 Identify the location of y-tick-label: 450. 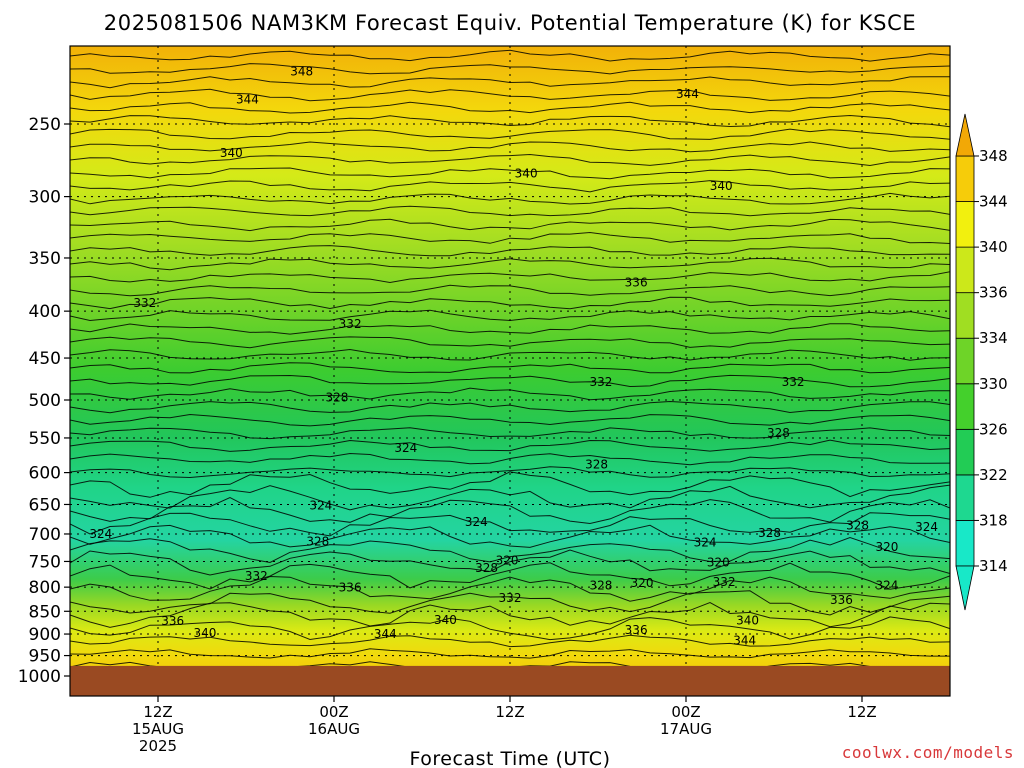
(45, 359).